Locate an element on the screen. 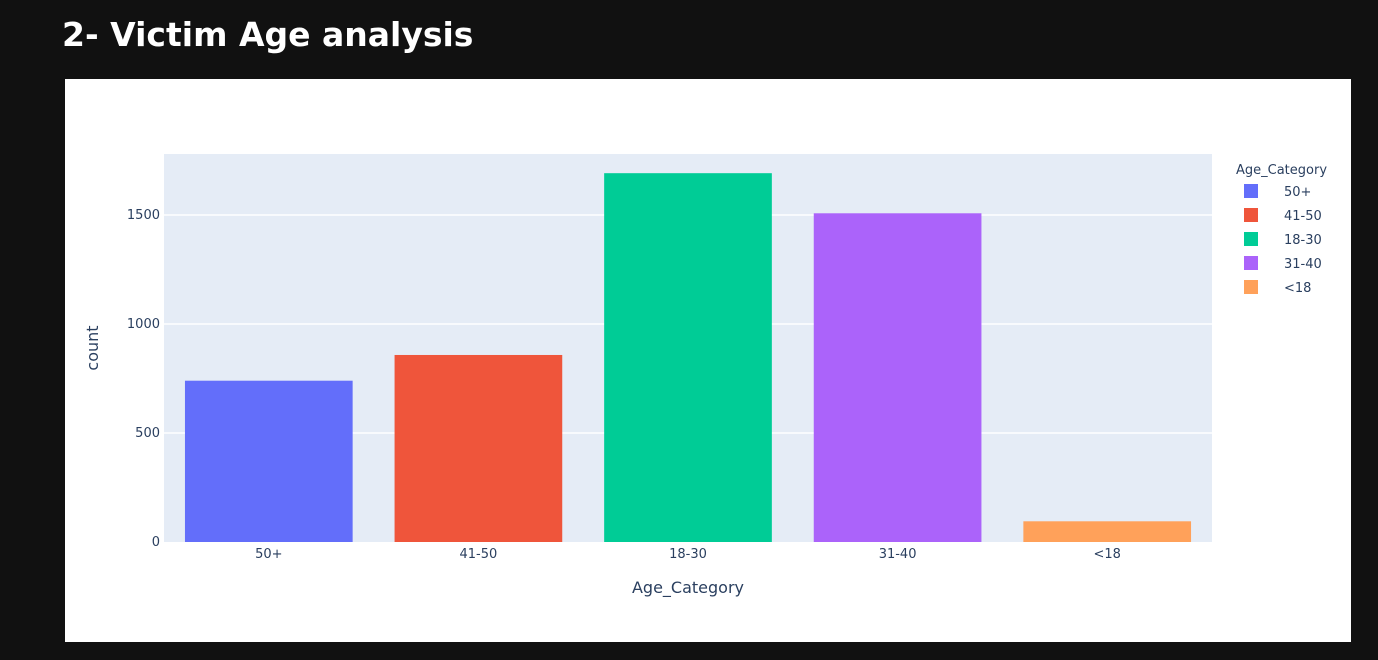 This screenshot has height=660, width=1378. page-title: 2- Victim Age analysis is located at coordinates (268, 34).